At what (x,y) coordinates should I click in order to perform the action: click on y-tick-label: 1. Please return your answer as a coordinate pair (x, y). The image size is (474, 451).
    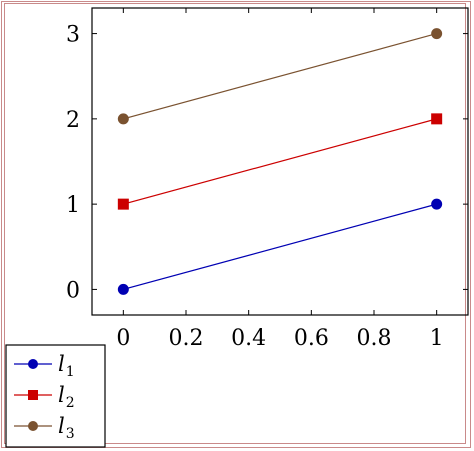
    Looking at the image, I should click on (73, 205).